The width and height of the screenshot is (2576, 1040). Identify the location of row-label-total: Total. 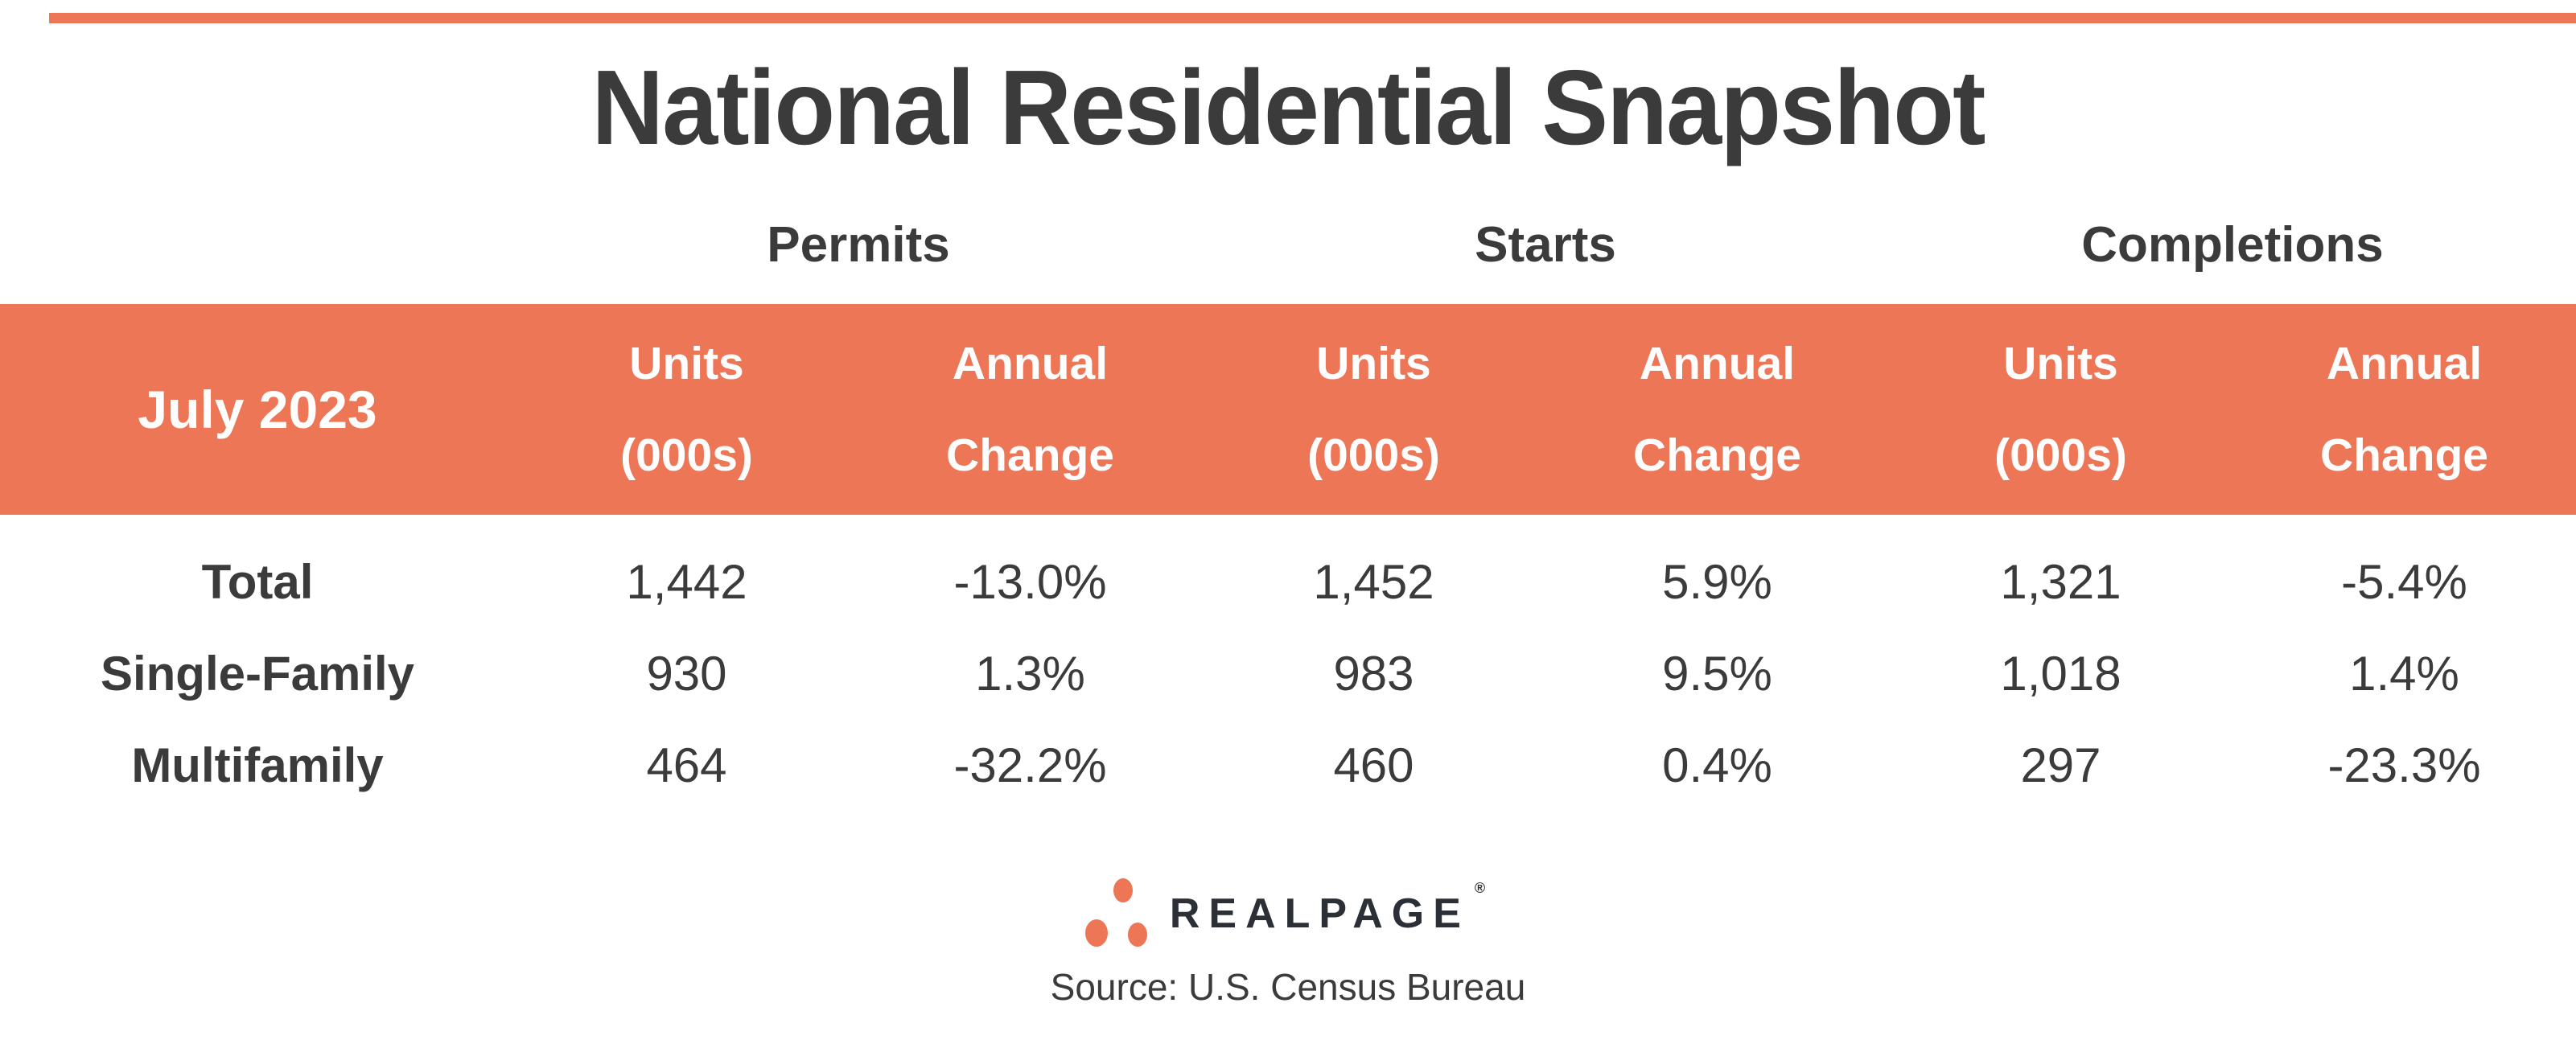
(257, 581).